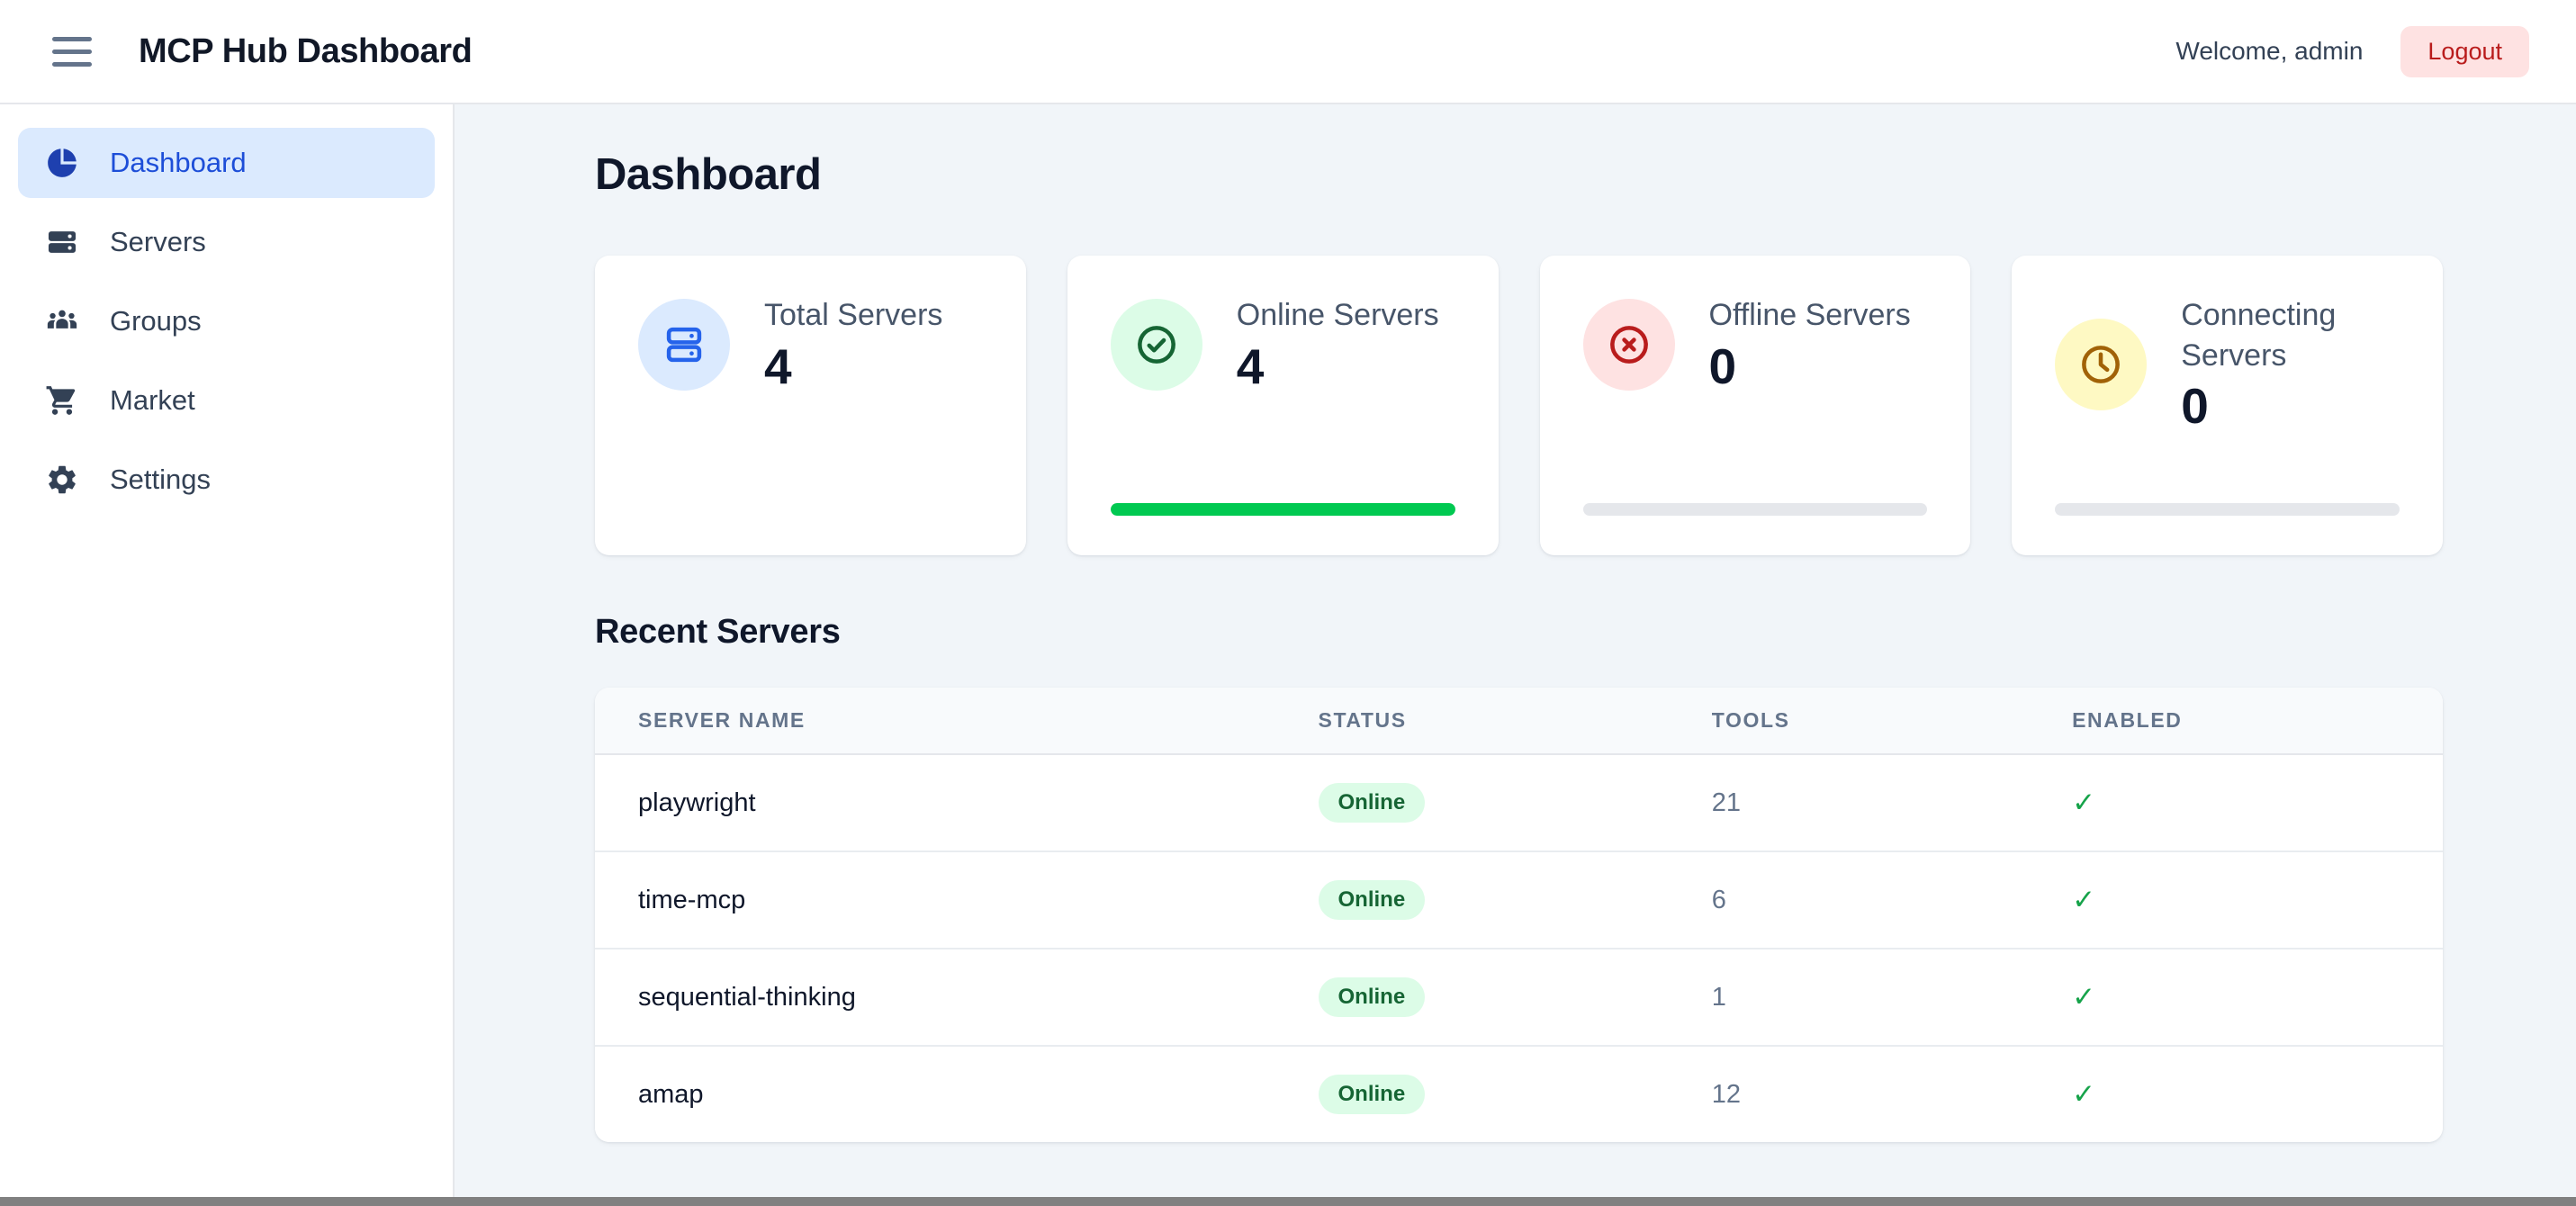 Image resolution: width=2576 pixels, height=1206 pixels. Describe the element at coordinates (2127, 720) in the screenshot. I see `column-header-enabled: Enabled` at that location.